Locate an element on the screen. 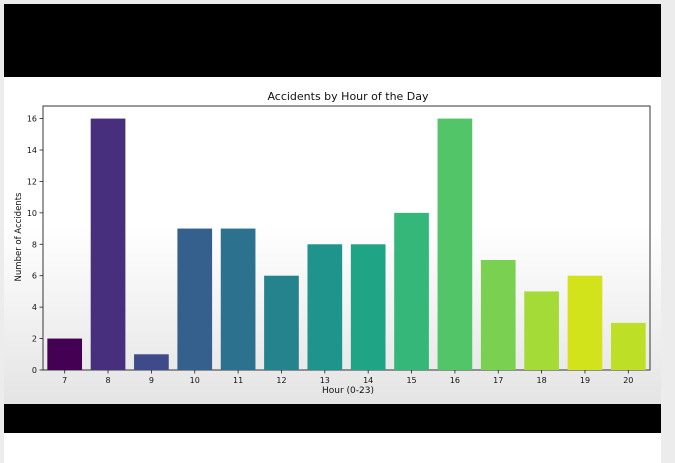 This screenshot has height=463, width=675. chart-title: Accidents by Hour of the Day is located at coordinates (348, 96).